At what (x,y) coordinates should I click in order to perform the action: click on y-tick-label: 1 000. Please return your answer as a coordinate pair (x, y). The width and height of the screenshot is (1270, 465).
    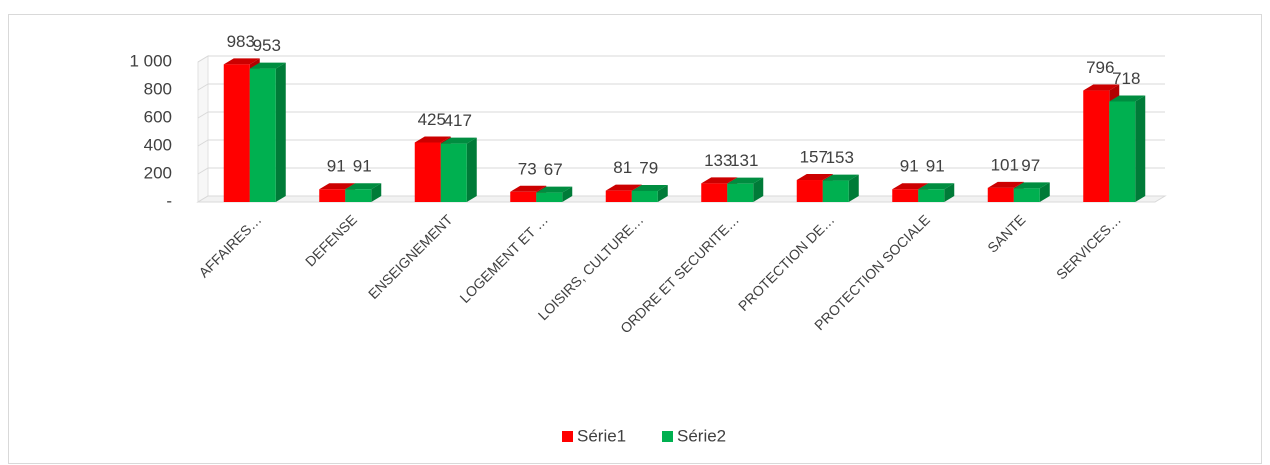
    Looking at the image, I should click on (150, 60).